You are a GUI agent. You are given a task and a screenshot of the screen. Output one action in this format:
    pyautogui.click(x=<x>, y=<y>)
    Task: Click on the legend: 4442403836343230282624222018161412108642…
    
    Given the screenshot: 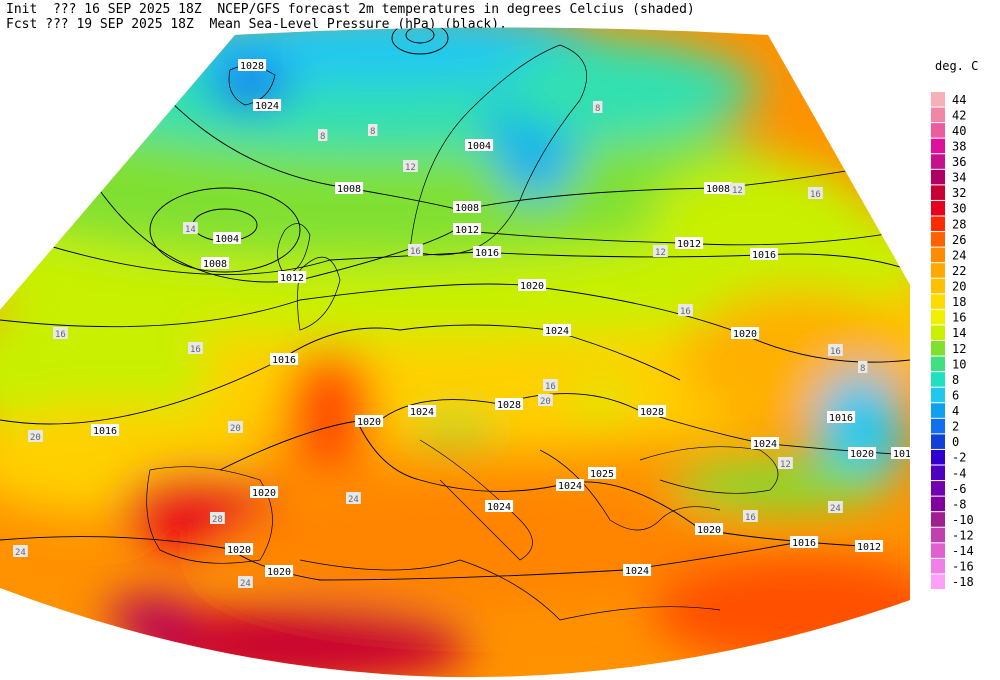 What is the action you would take?
    pyautogui.click(x=952, y=340)
    